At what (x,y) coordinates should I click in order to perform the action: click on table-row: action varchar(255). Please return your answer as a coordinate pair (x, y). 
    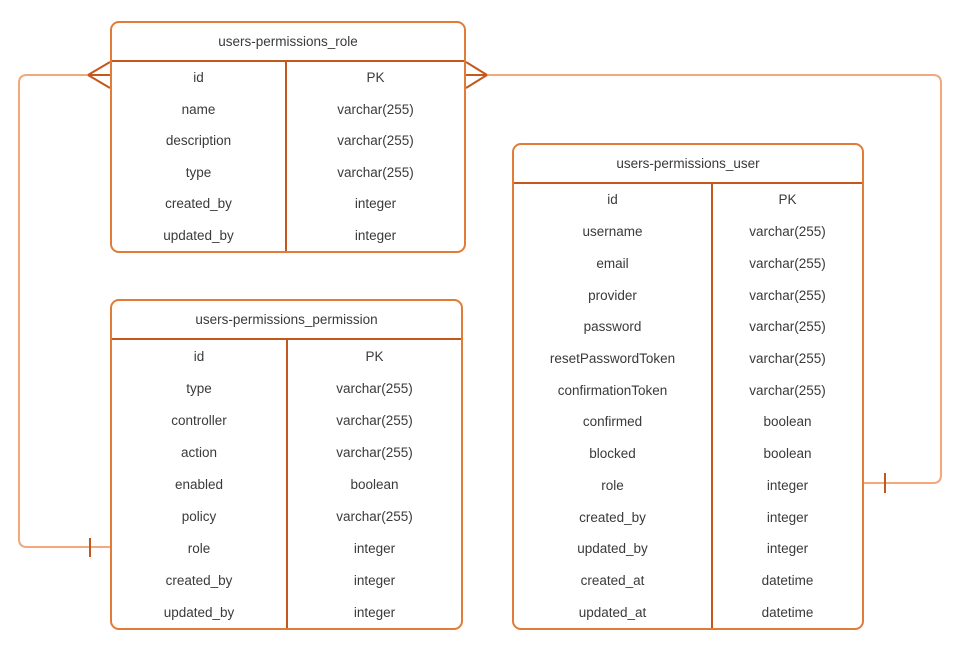
    Looking at the image, I should click on (286, 452).